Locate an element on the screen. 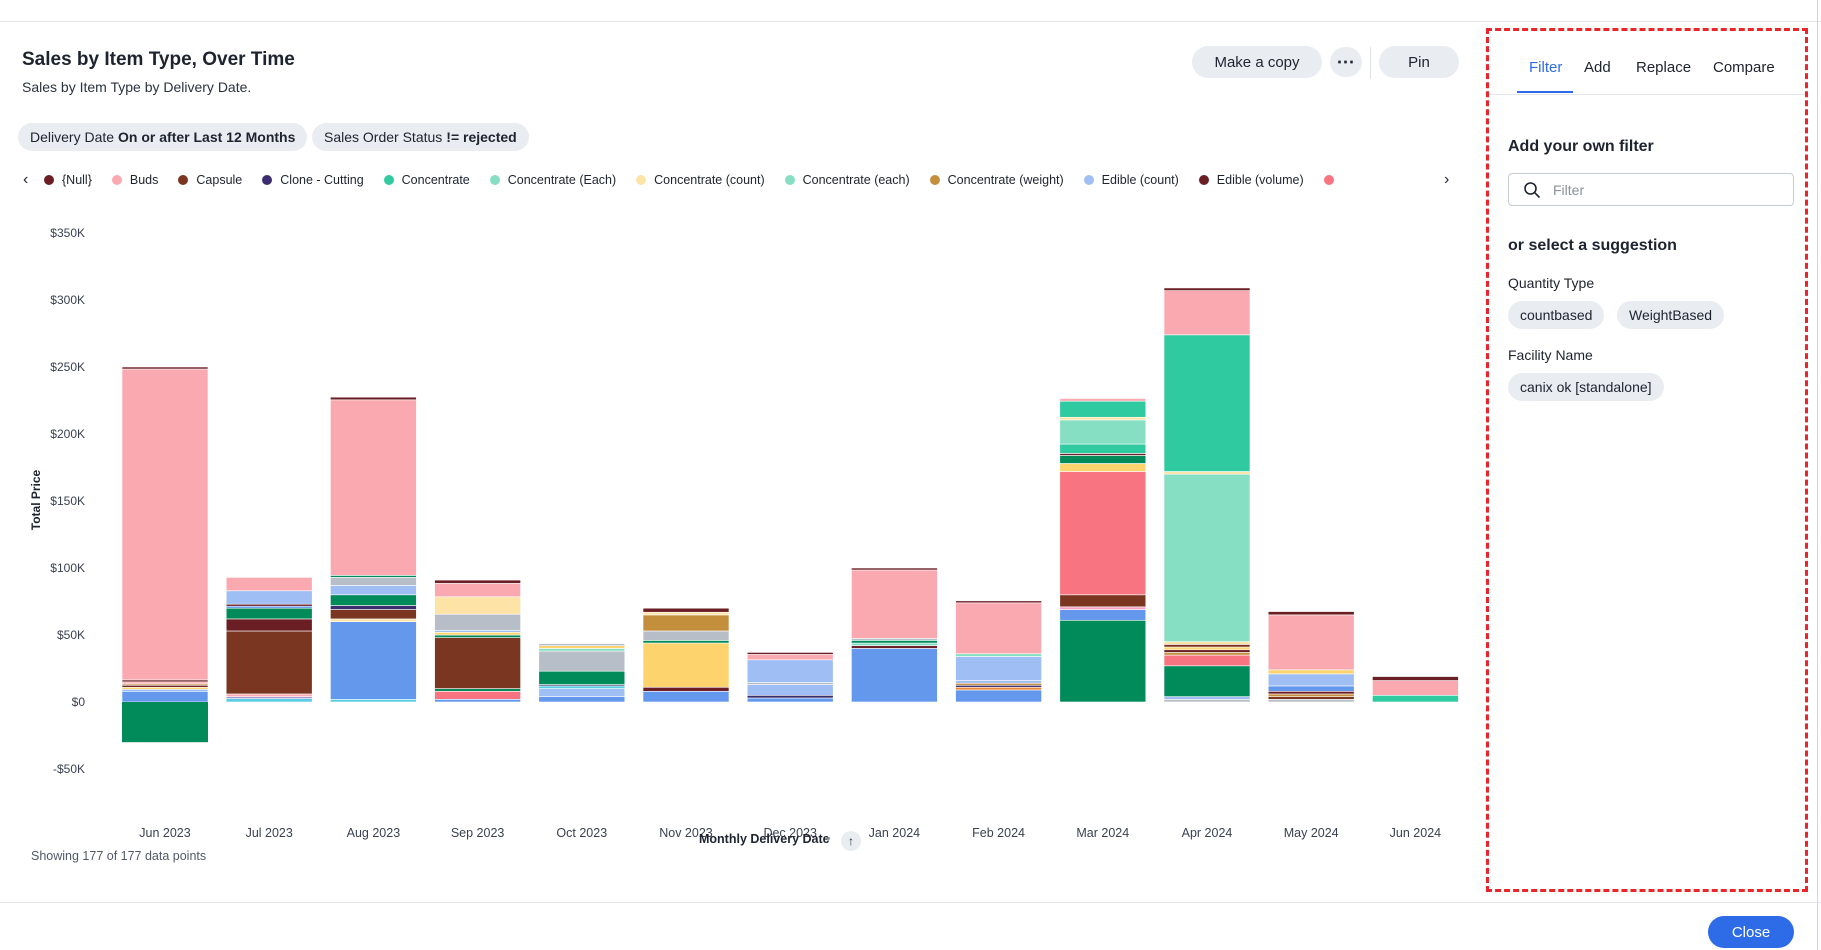 The width and height of the screenshot is (1821, 950). legend-item: Concentrate is located at coordinates (426, 180).